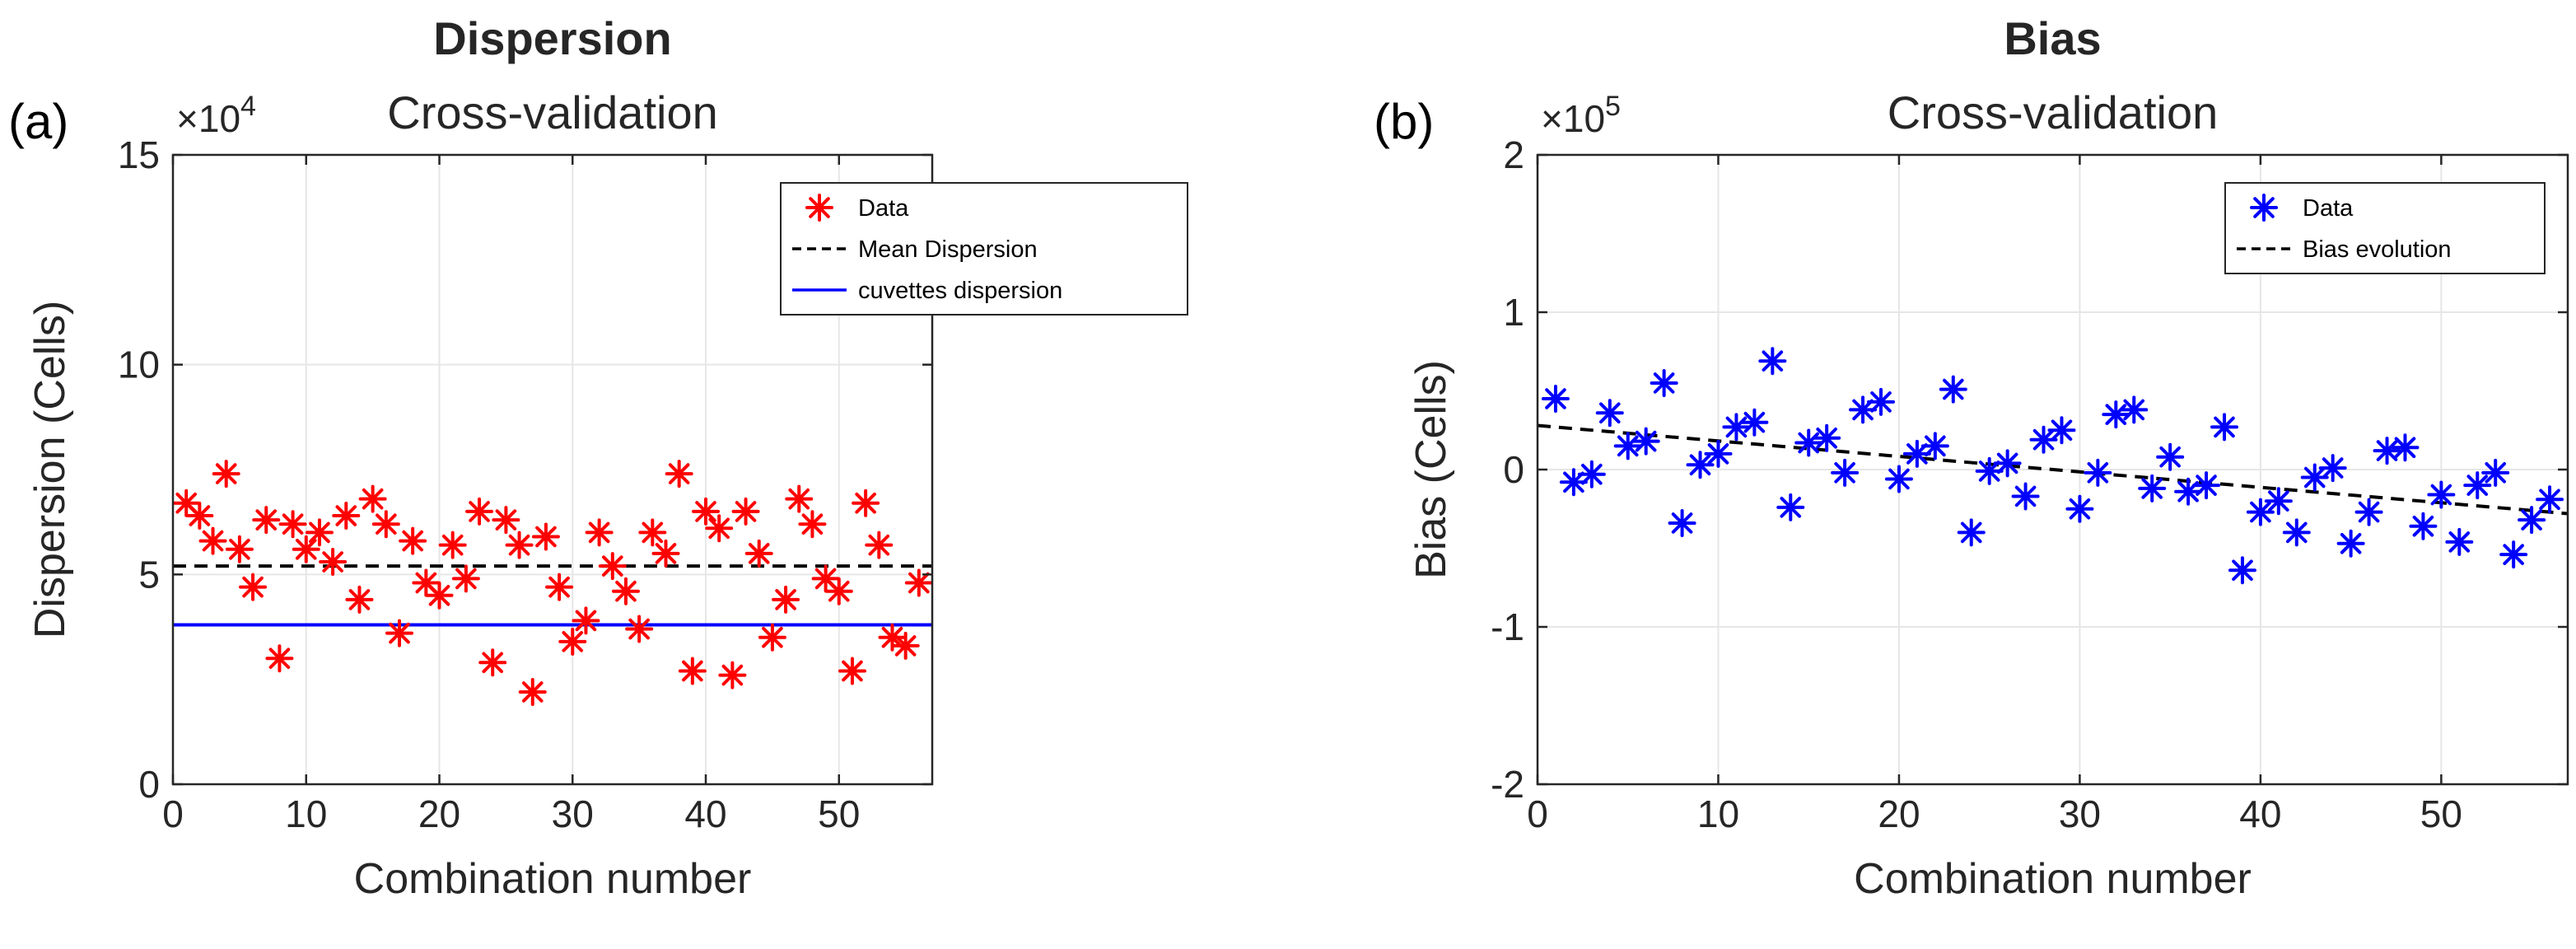 The height and width of the screenshot is (949, 2576). What do you see at coordinates (2441, 813) in the screenshot?
I see `x-tick-label: 50` at bounding box center [2441, 813].